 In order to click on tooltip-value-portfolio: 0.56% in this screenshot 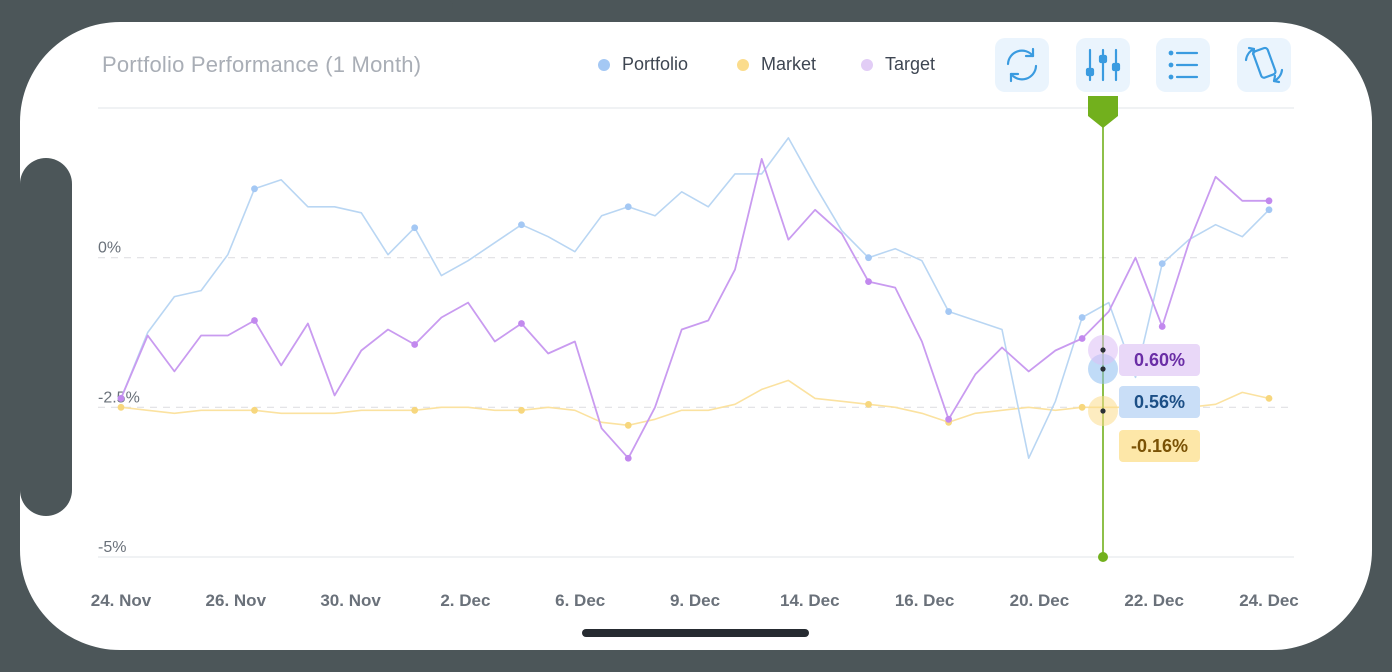, I will do `click(1159, 402)`.